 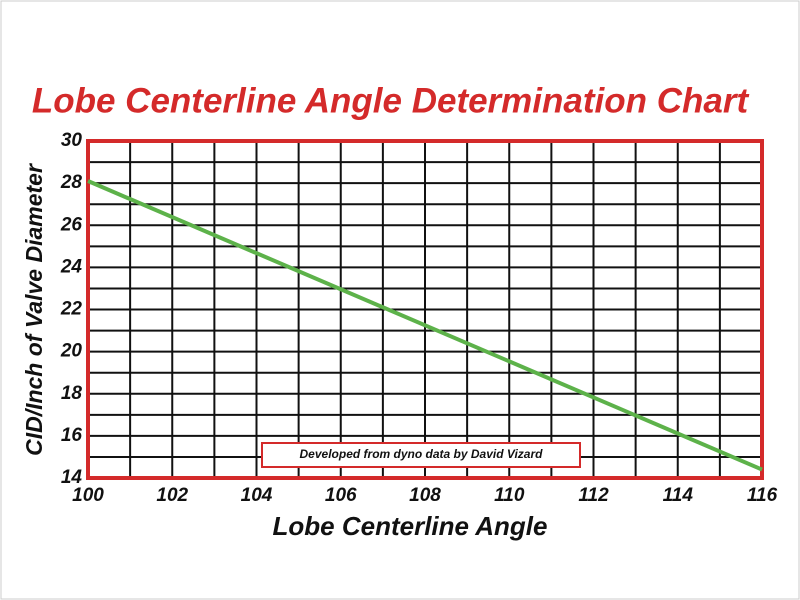 What do you see at coordinates (341, 495) in the screenshot?
I see `x-tick-label: 106` at bounding box center [341, 495].